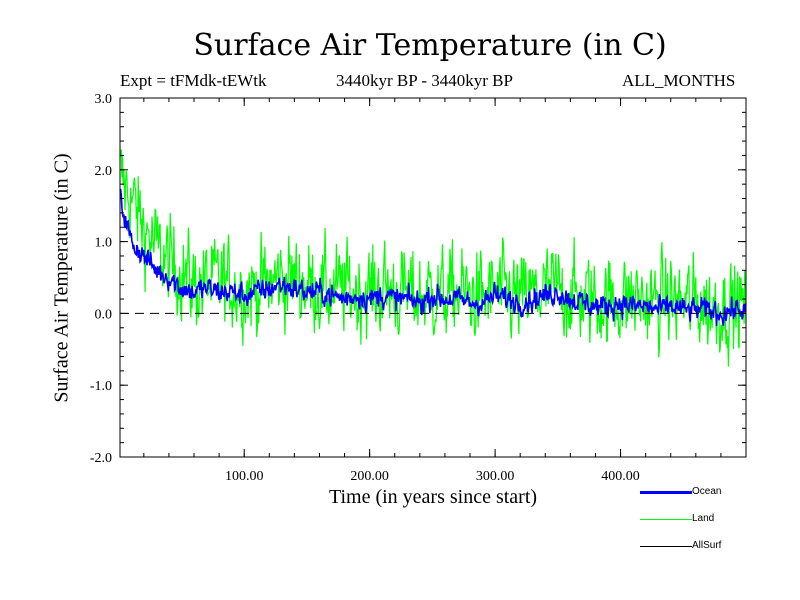  What do you see at coordinates (369, 476) in the screenshot?
I see `x-tick-label: 200.00` at bounding box center [369, 476].